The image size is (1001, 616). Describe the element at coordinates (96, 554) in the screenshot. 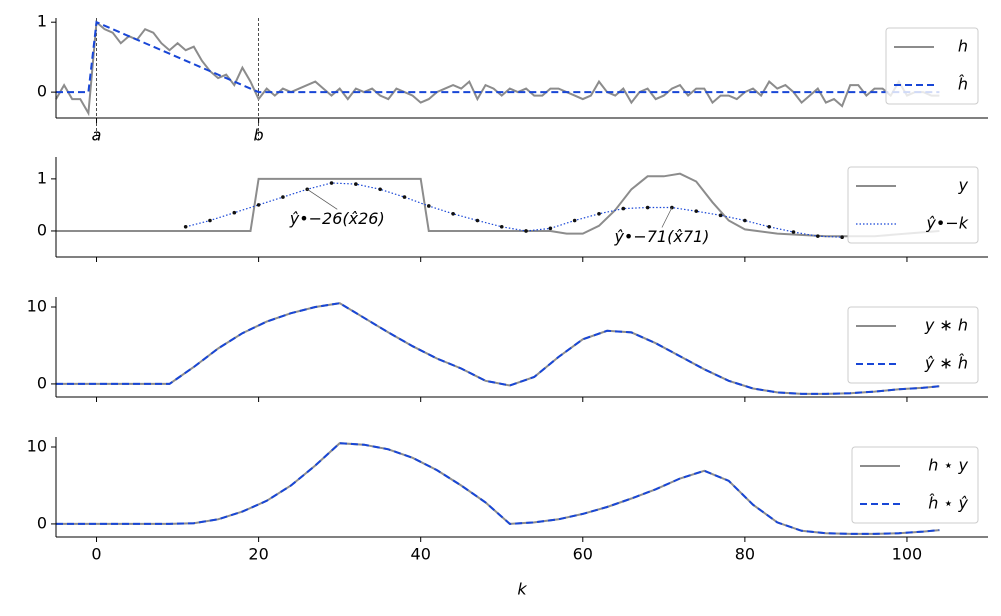

I see `x-tick-label: 0` at that location.